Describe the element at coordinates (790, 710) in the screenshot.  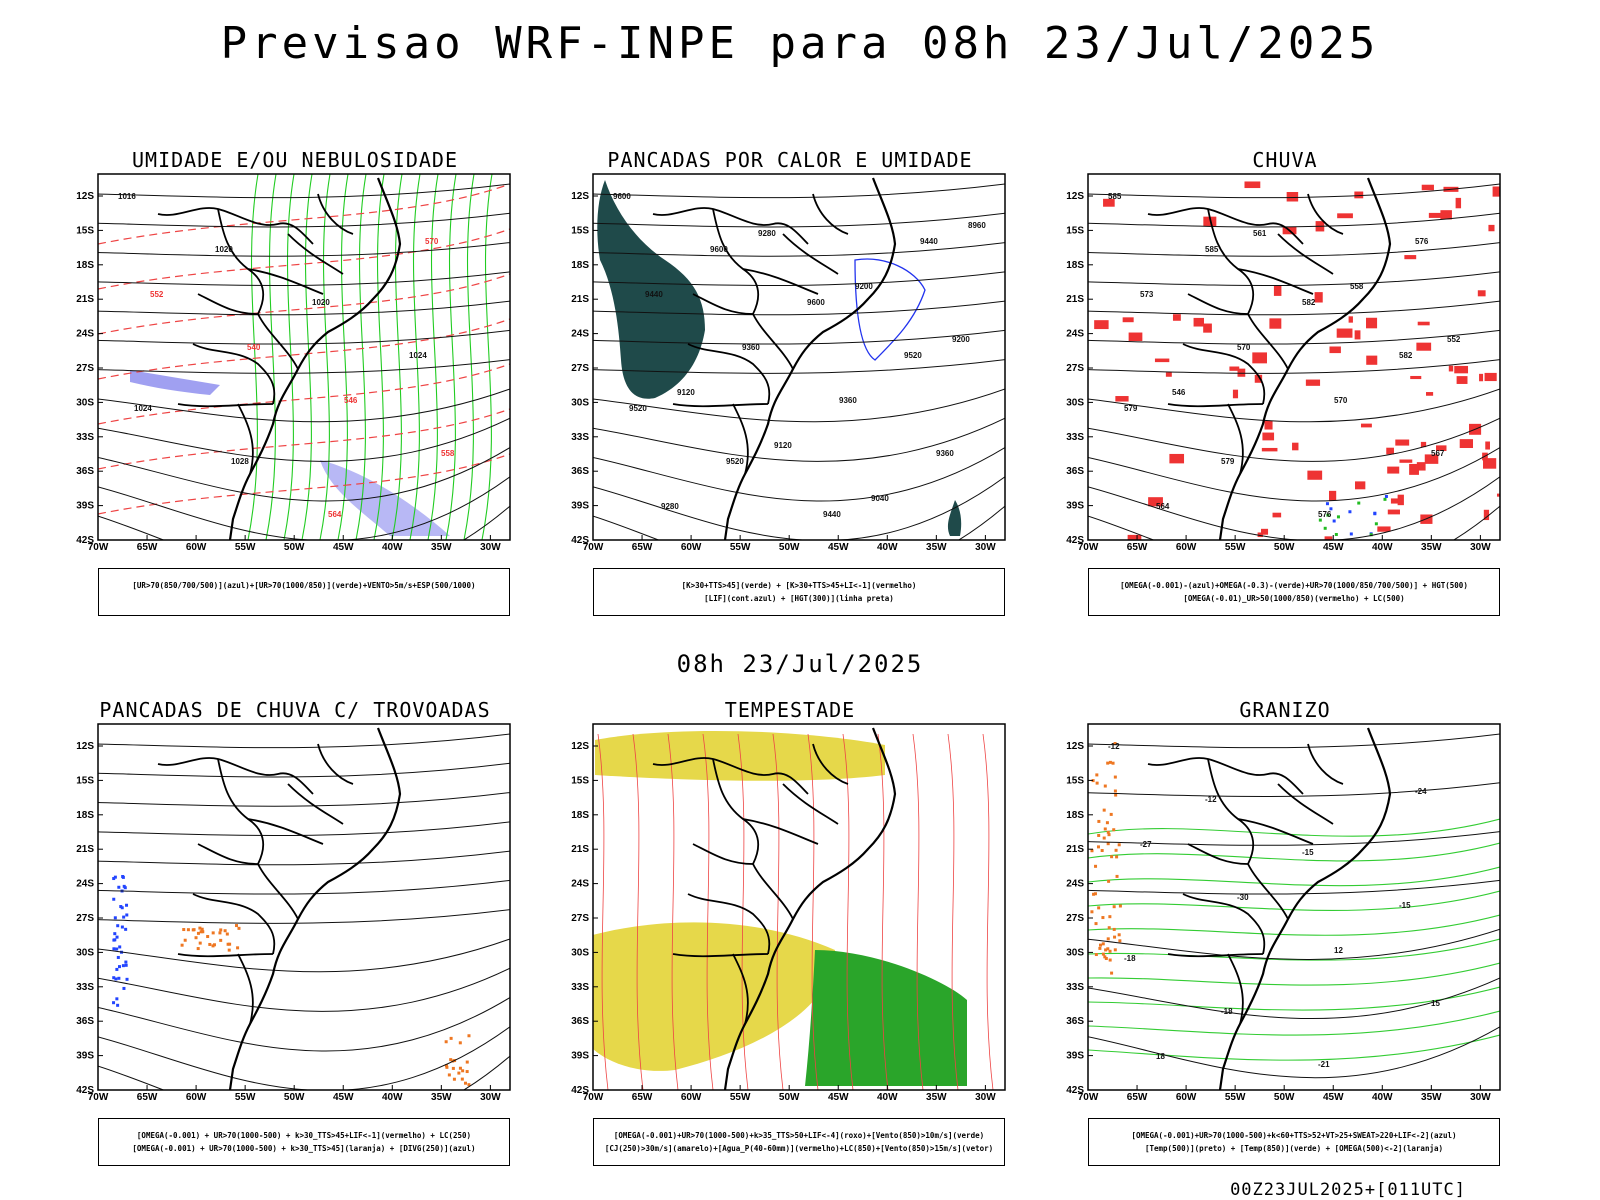
I see `panel-title: TEMPESTADE` at that location.